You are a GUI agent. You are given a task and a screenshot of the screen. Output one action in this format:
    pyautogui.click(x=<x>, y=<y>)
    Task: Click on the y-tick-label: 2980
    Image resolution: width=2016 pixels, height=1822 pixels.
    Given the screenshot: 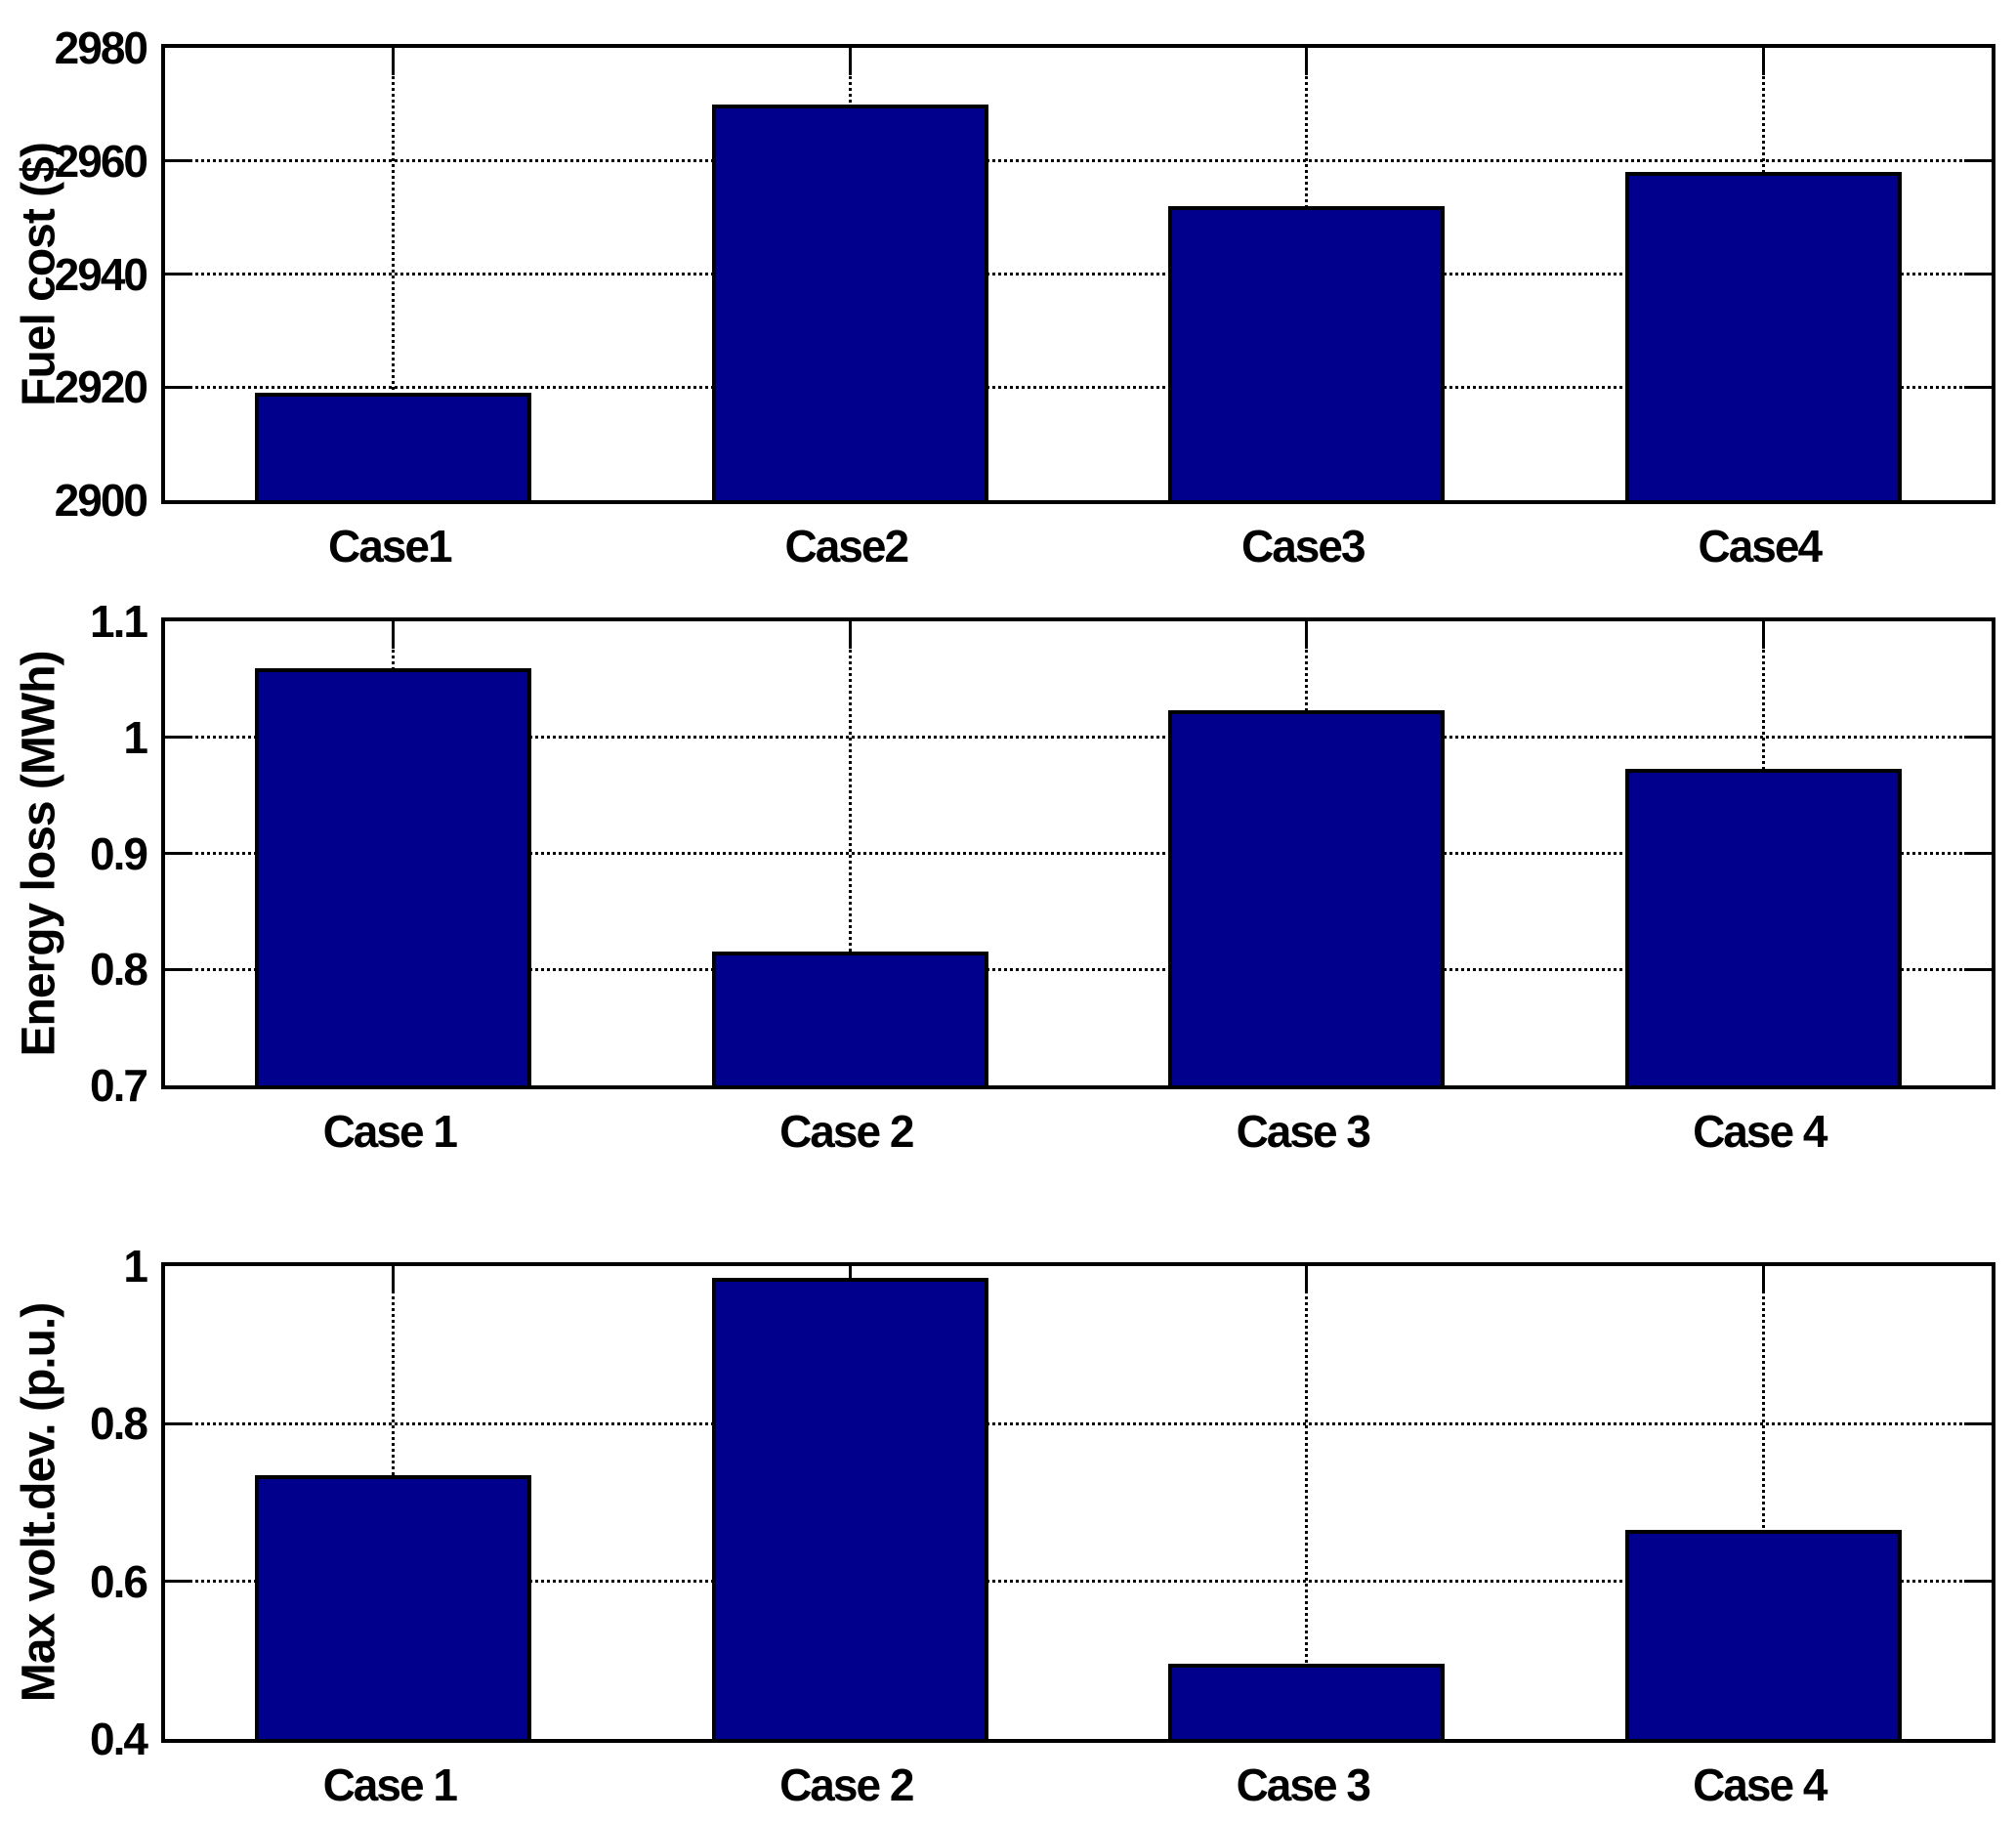 What is the action you would take?
    pyautogui.click(x=101, y=47)
    